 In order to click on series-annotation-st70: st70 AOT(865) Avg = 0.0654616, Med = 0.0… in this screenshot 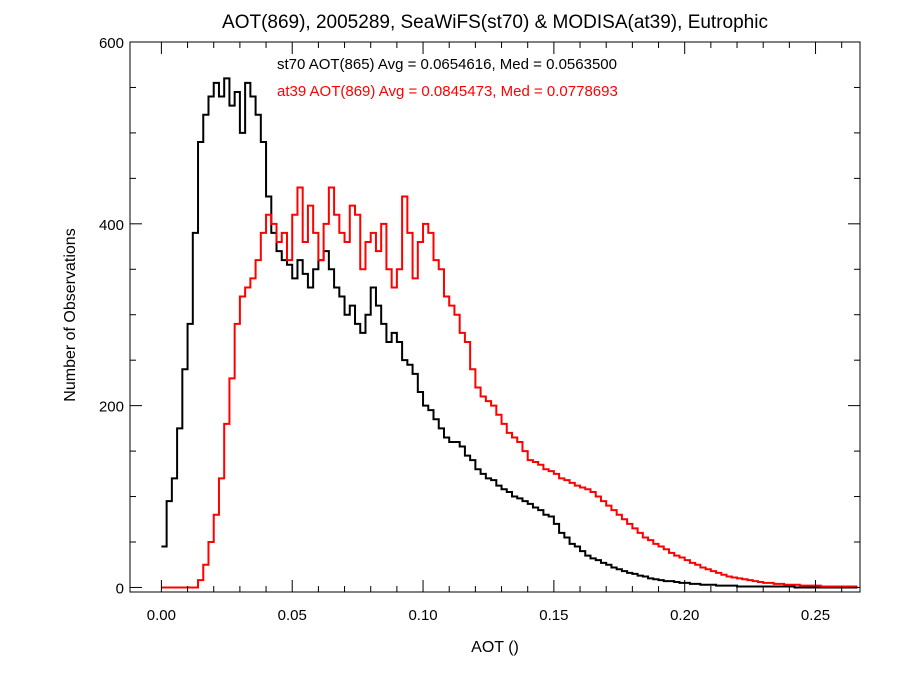, I will do `click(447, 64)`.